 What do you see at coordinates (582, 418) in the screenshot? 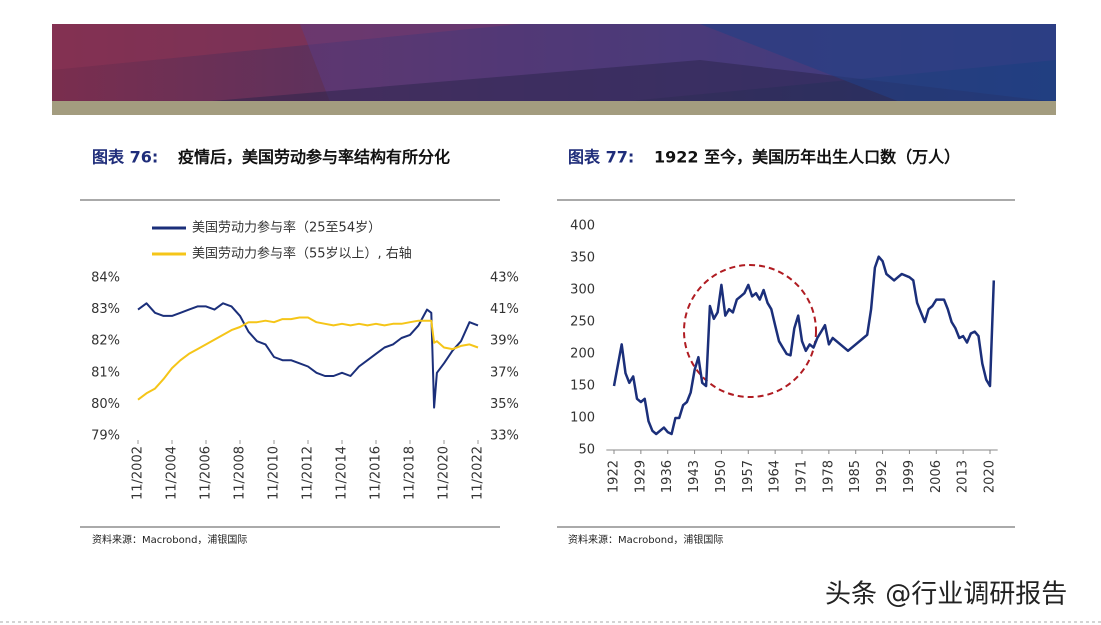
I see `y-tick-label: 100` at bounding box center [582, 418].